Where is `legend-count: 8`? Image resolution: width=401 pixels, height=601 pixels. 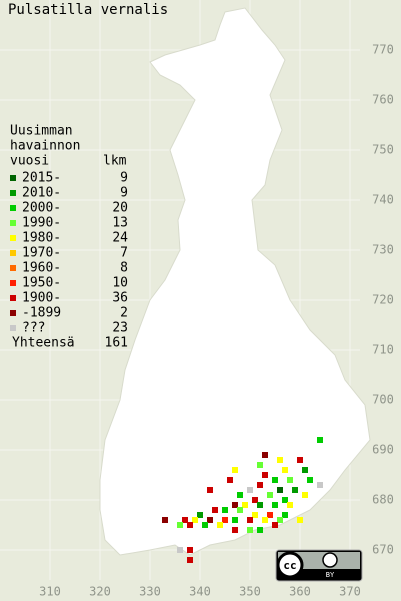
legend-count: 8 is located at coordinates (124, 268).